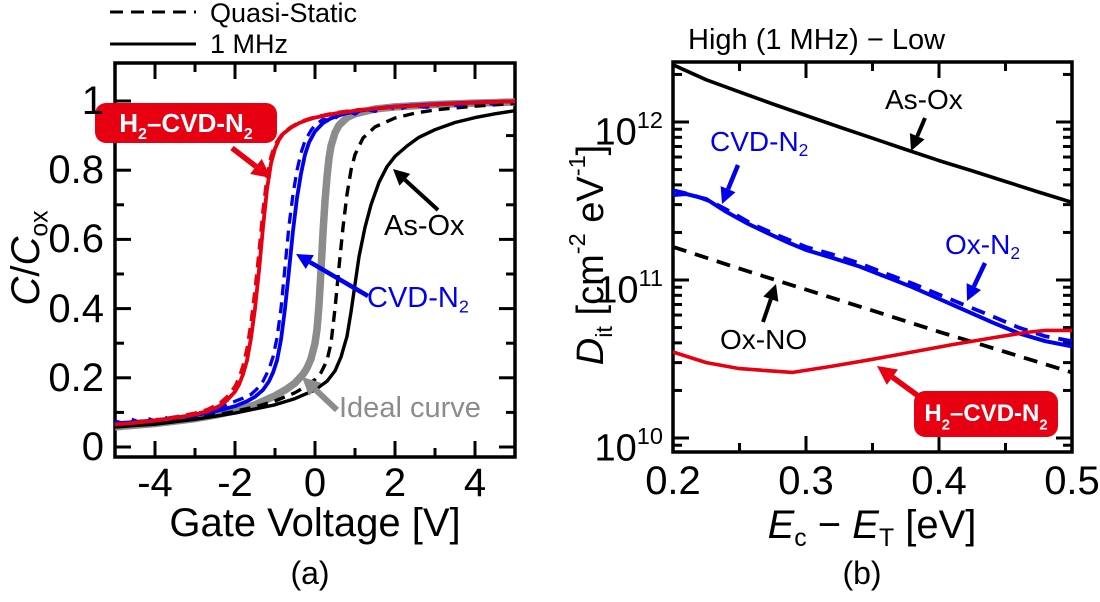 The height and width of the screenshot is (602, 1100). Describe the element at coordinates (982, 246) in the screenshot. I see `annotation-ox-n2-b: Ox-N2` at that location.